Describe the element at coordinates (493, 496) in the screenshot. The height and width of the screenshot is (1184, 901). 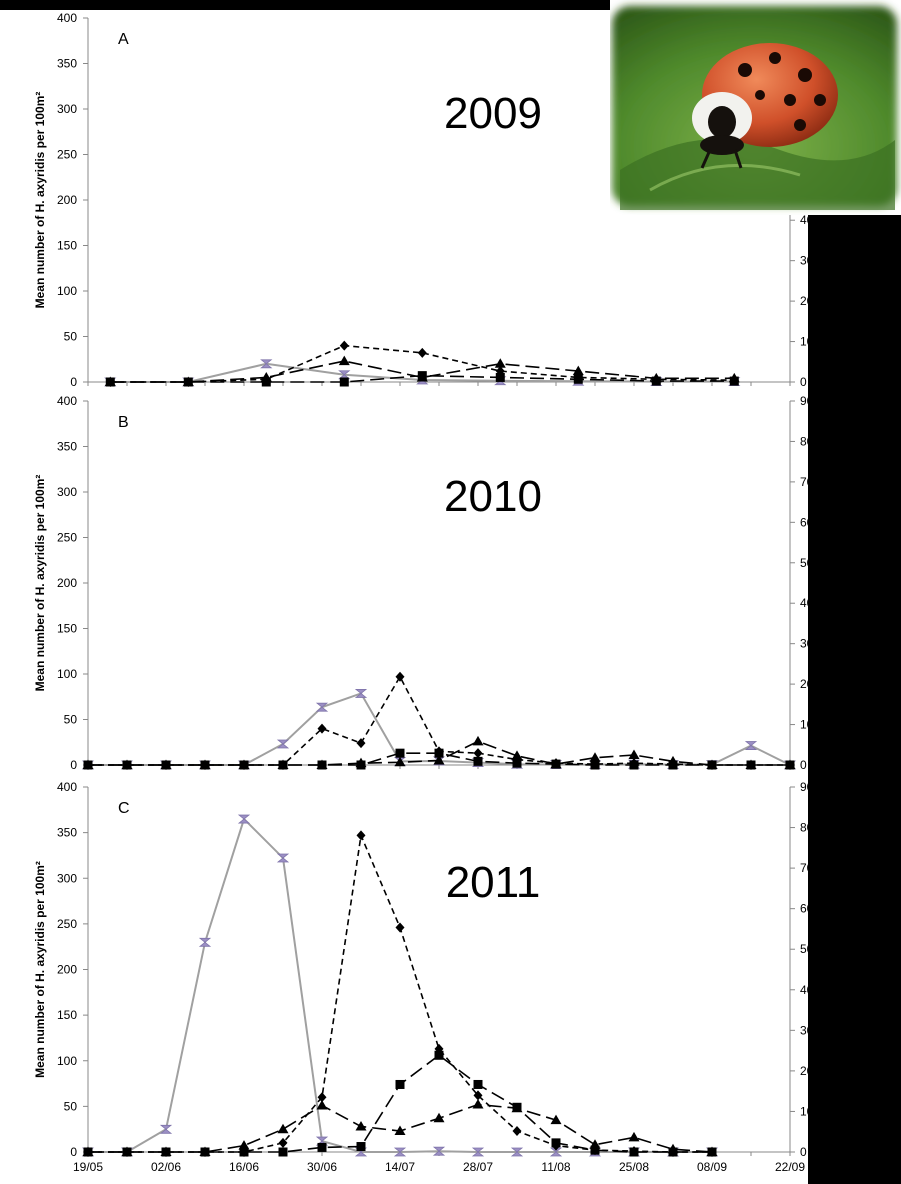
I see `year-label: 2010` at that location.